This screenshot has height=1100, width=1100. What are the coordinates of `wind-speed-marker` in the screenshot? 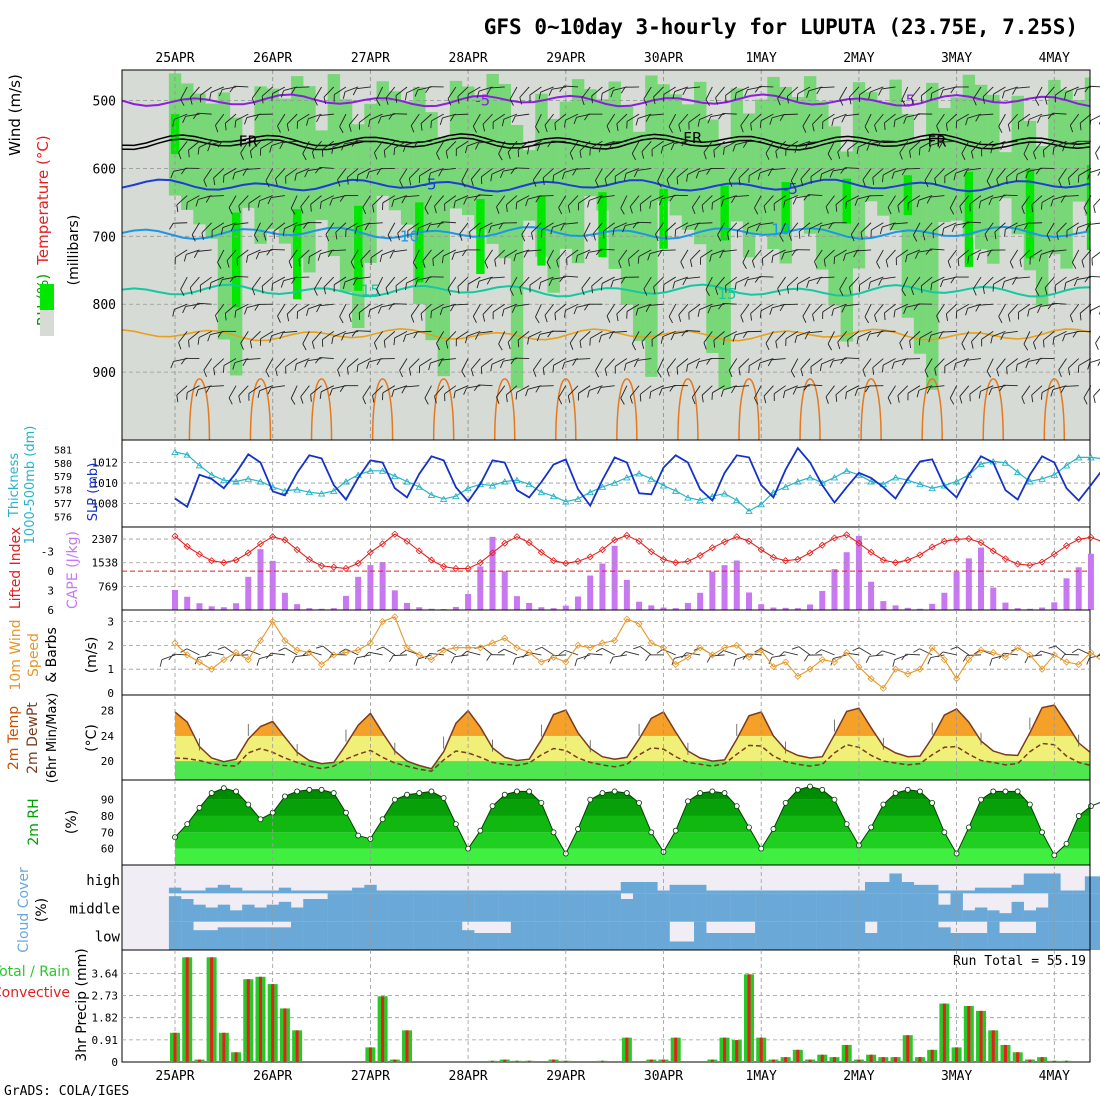 It's located at (419, 655).